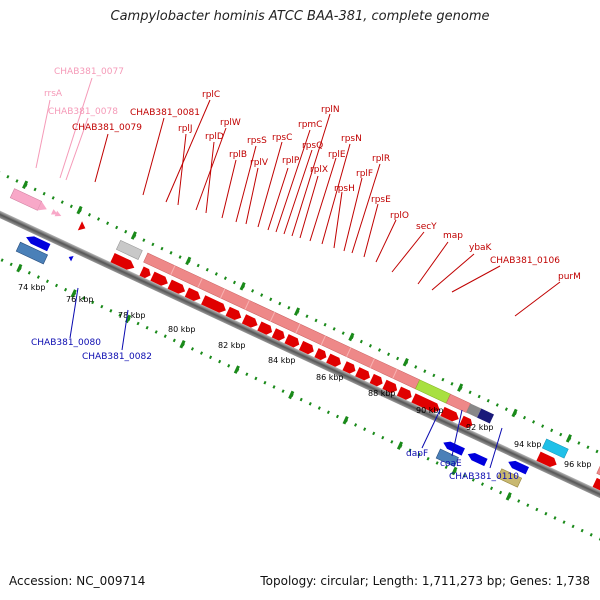 This screenshot has height=600, width=600. What do you see at coordinates (132, 315) in the screenshot?
I see `tick-78: 78 kbp` at bounding box center [132, 315].